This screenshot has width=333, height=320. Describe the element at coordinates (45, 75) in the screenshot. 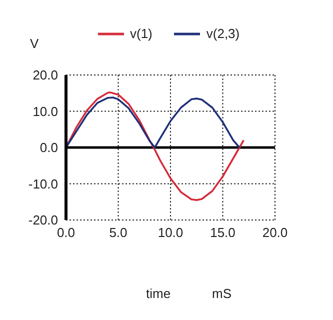

I see `y-tick-label: 20.0` at that location.